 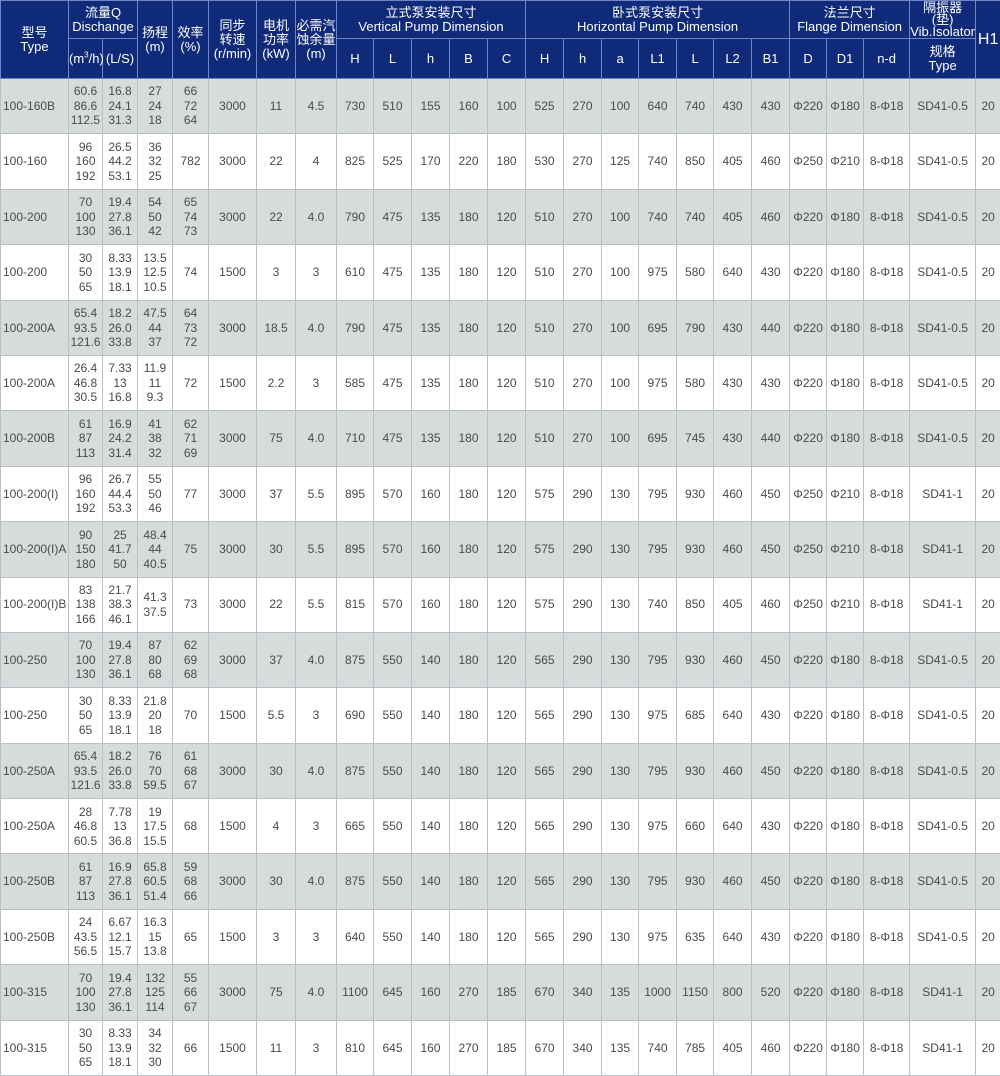 What do you see at coordinates (120, 1062) in the screenshot?
I see `cell-line: 18.1` at bounding box center [120, 1062].